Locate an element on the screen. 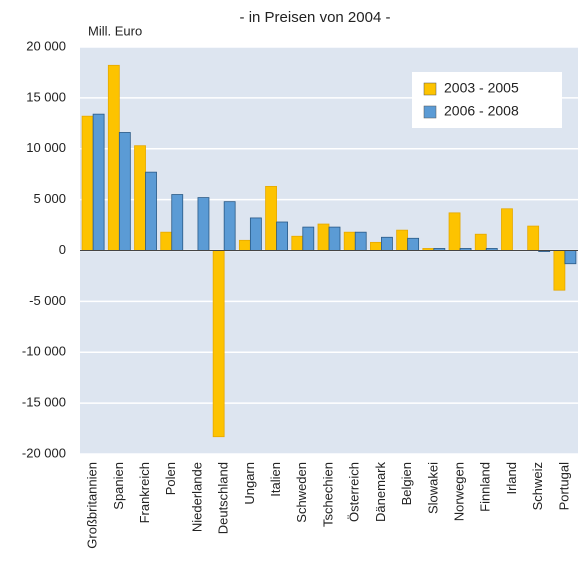  y-tick-label: 20 000 is located at coordinates (46, 45).